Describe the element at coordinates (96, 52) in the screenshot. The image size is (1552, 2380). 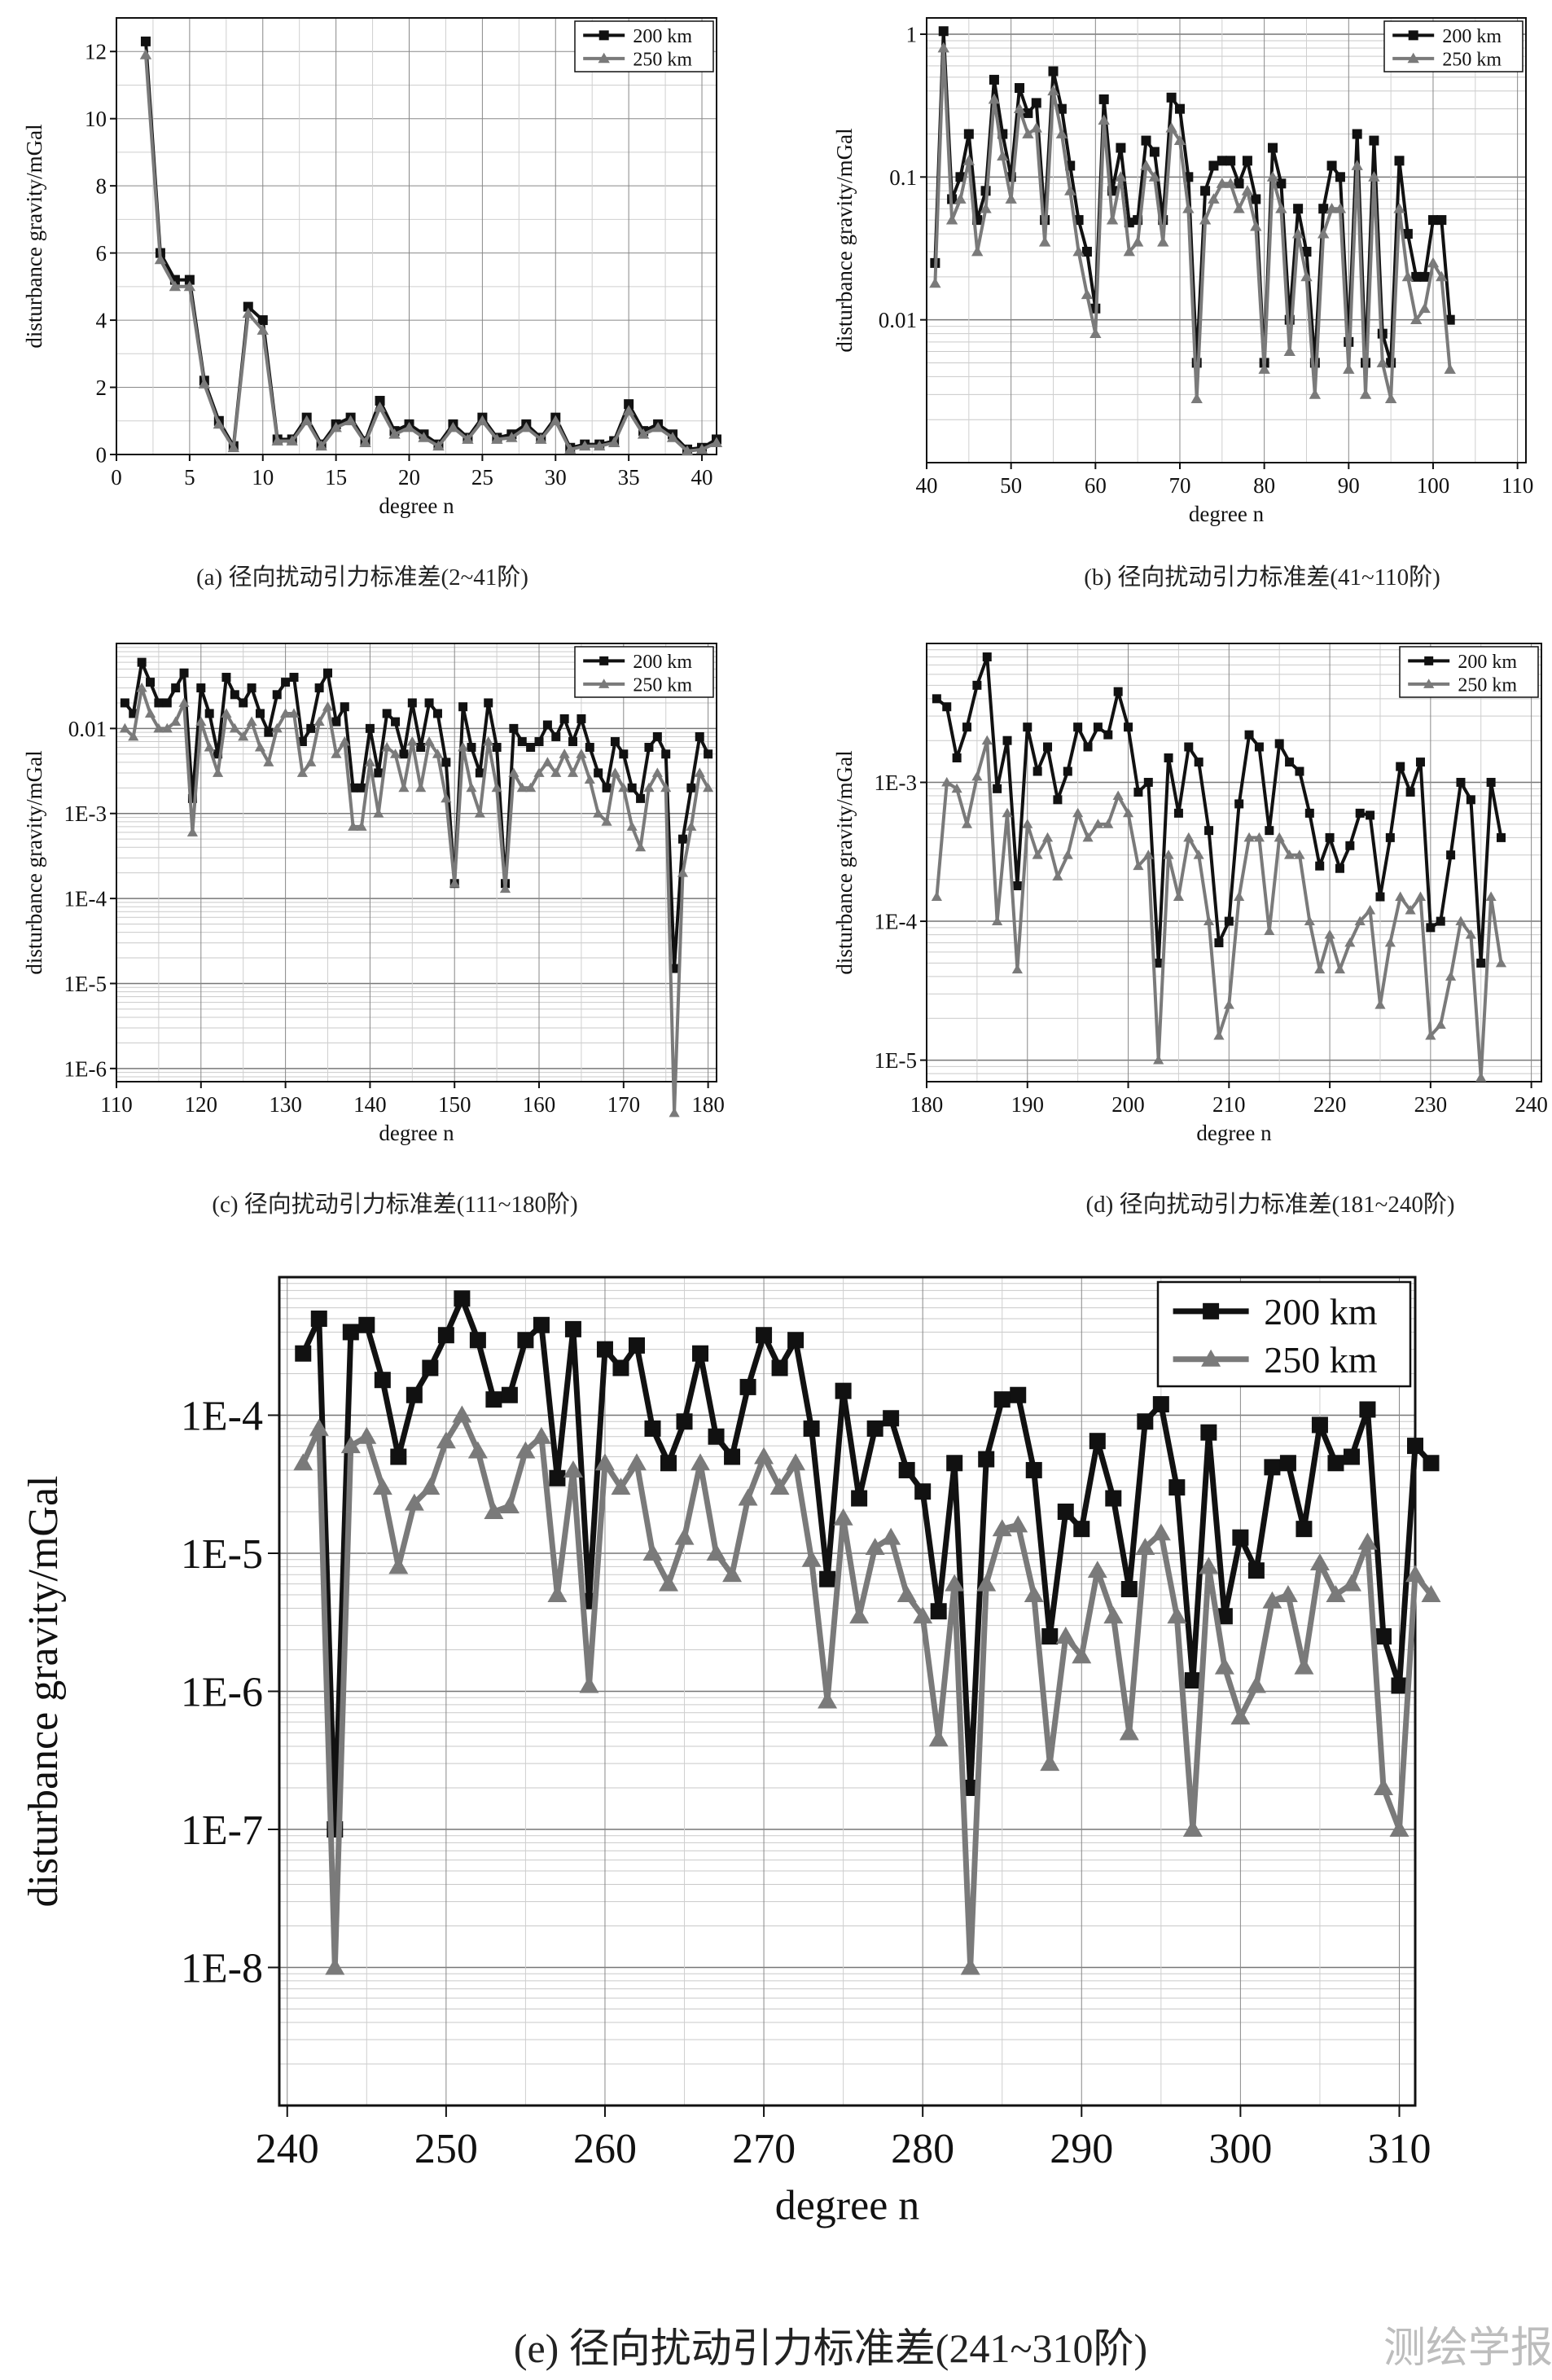
I see `y-tick-label: 12` at that location.